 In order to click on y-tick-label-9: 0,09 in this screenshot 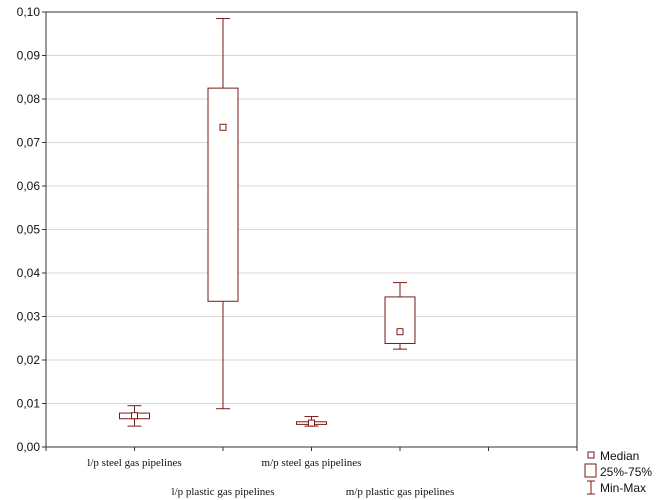, I will do `click(29, 56)`.